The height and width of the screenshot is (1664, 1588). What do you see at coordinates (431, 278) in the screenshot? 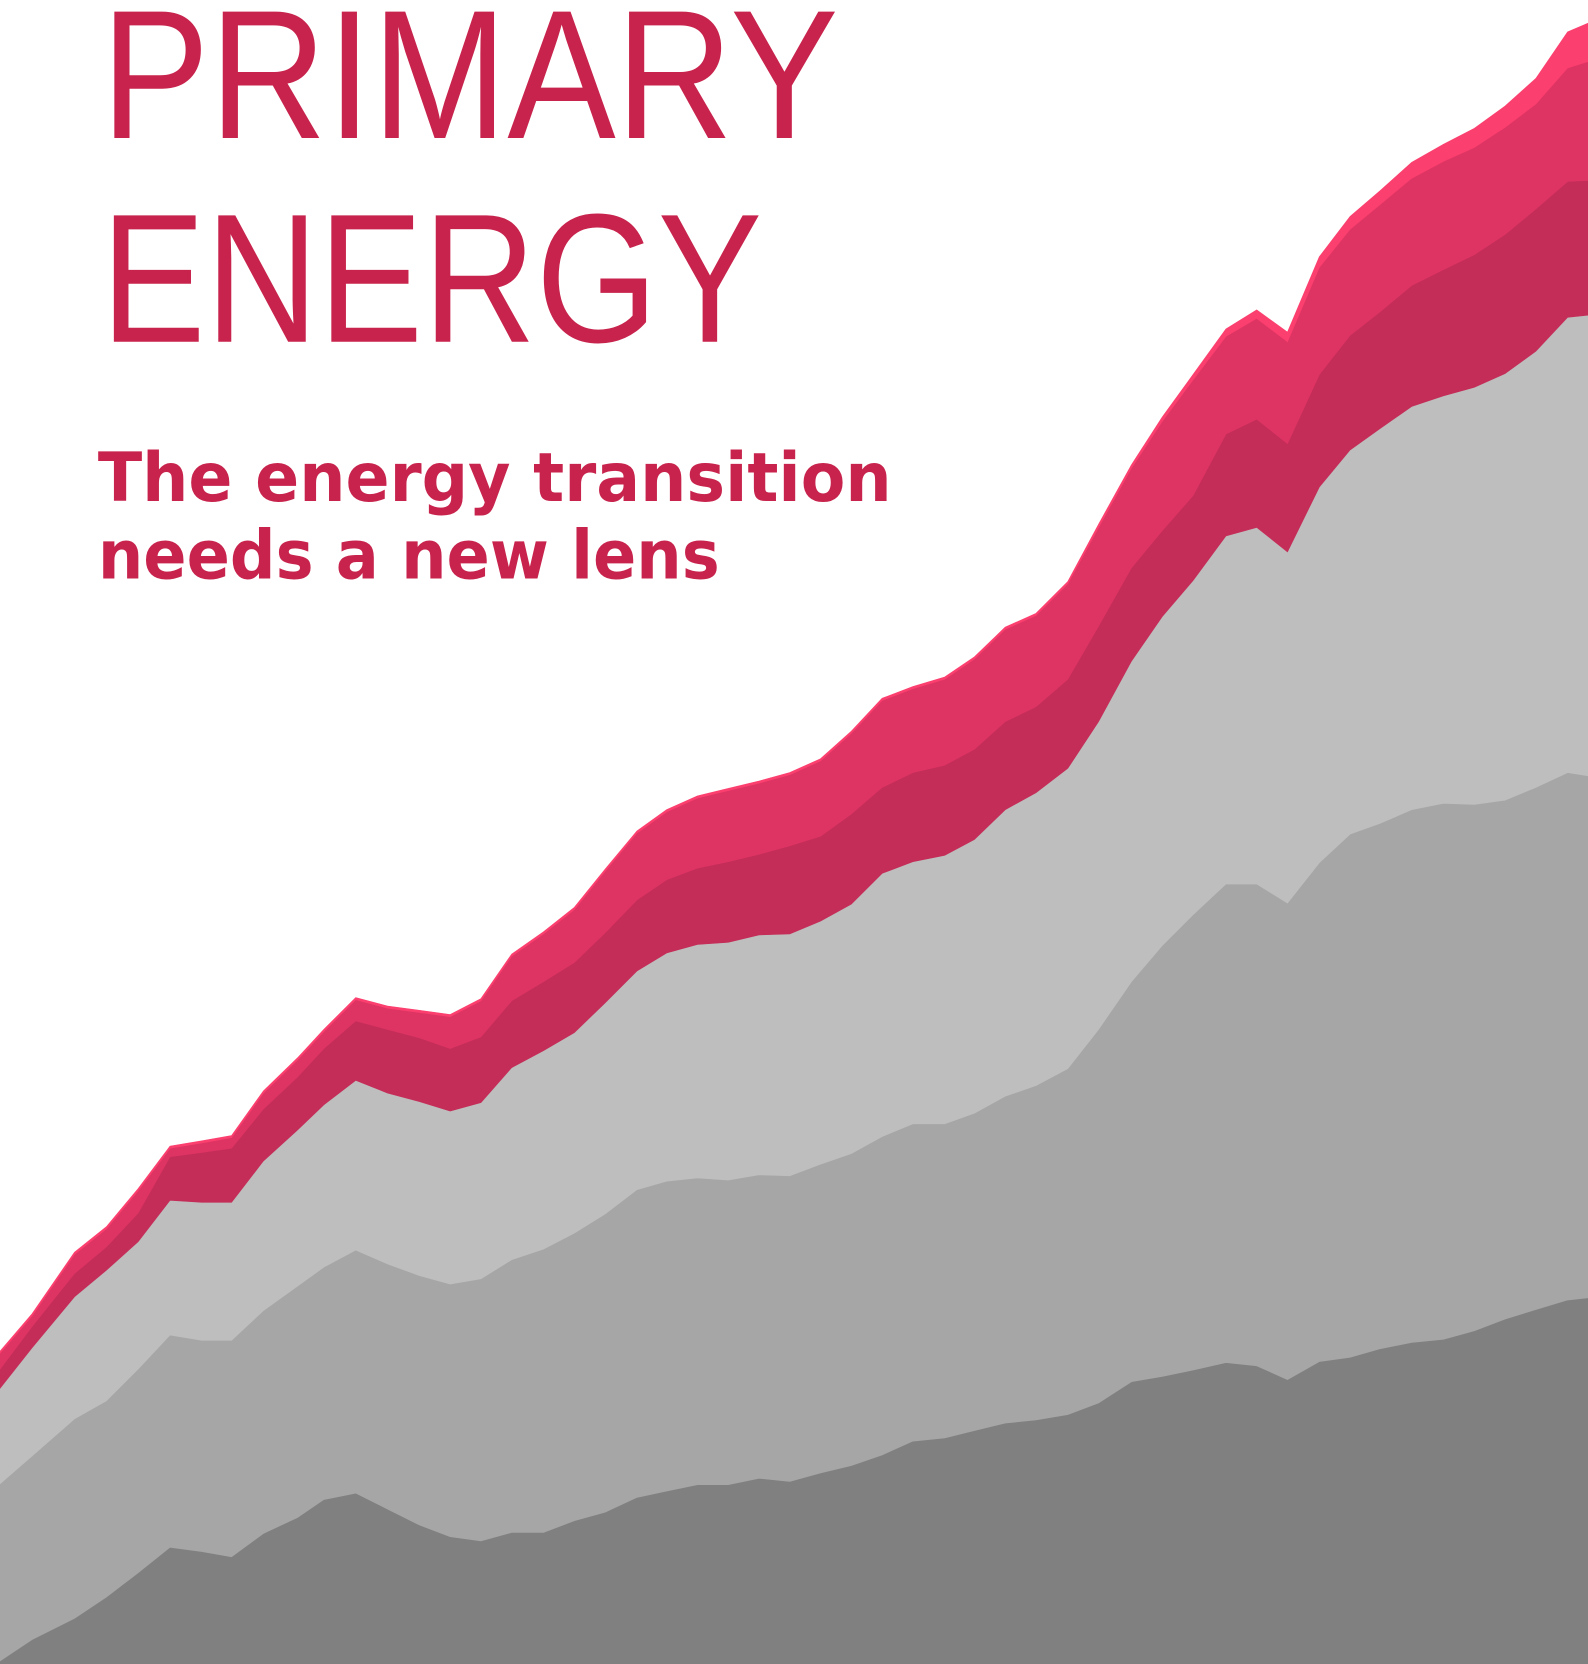
I see `title-line: ENERGY` at bounding box center [431, 278].